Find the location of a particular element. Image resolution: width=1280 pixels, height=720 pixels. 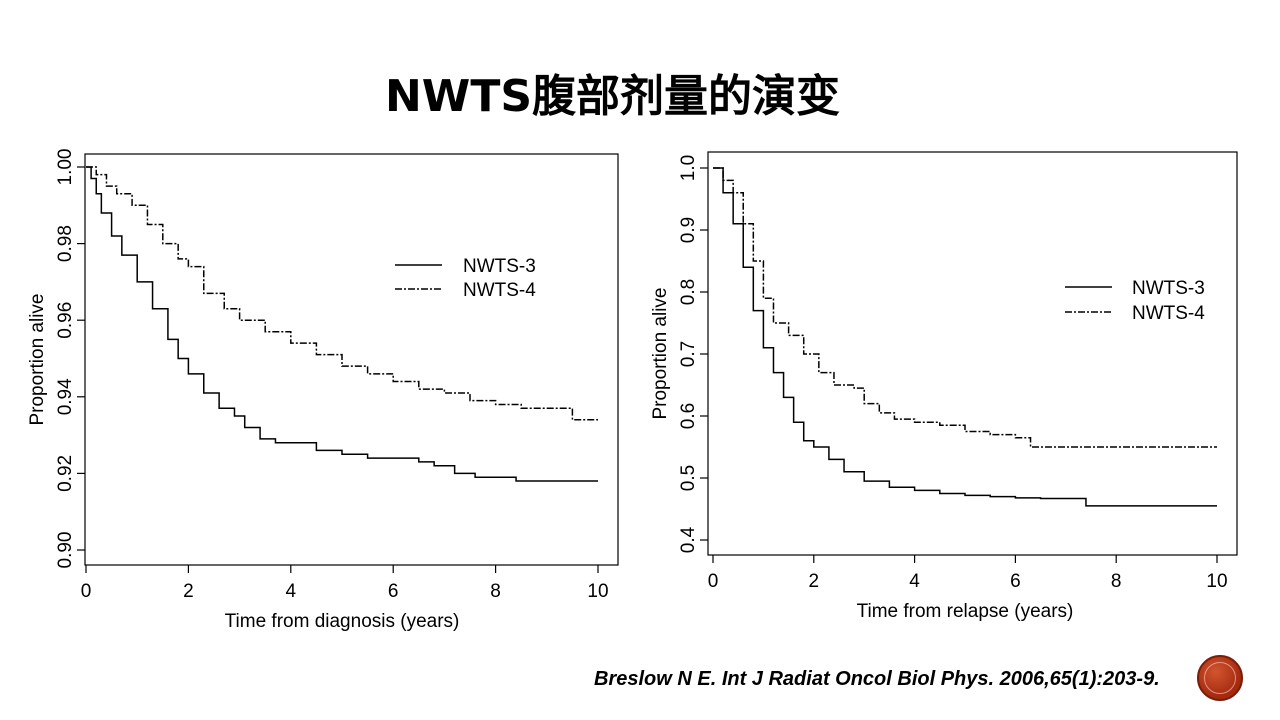

x-axis-label: Time from diagnosis (years) is located at coordinates (342, 621).